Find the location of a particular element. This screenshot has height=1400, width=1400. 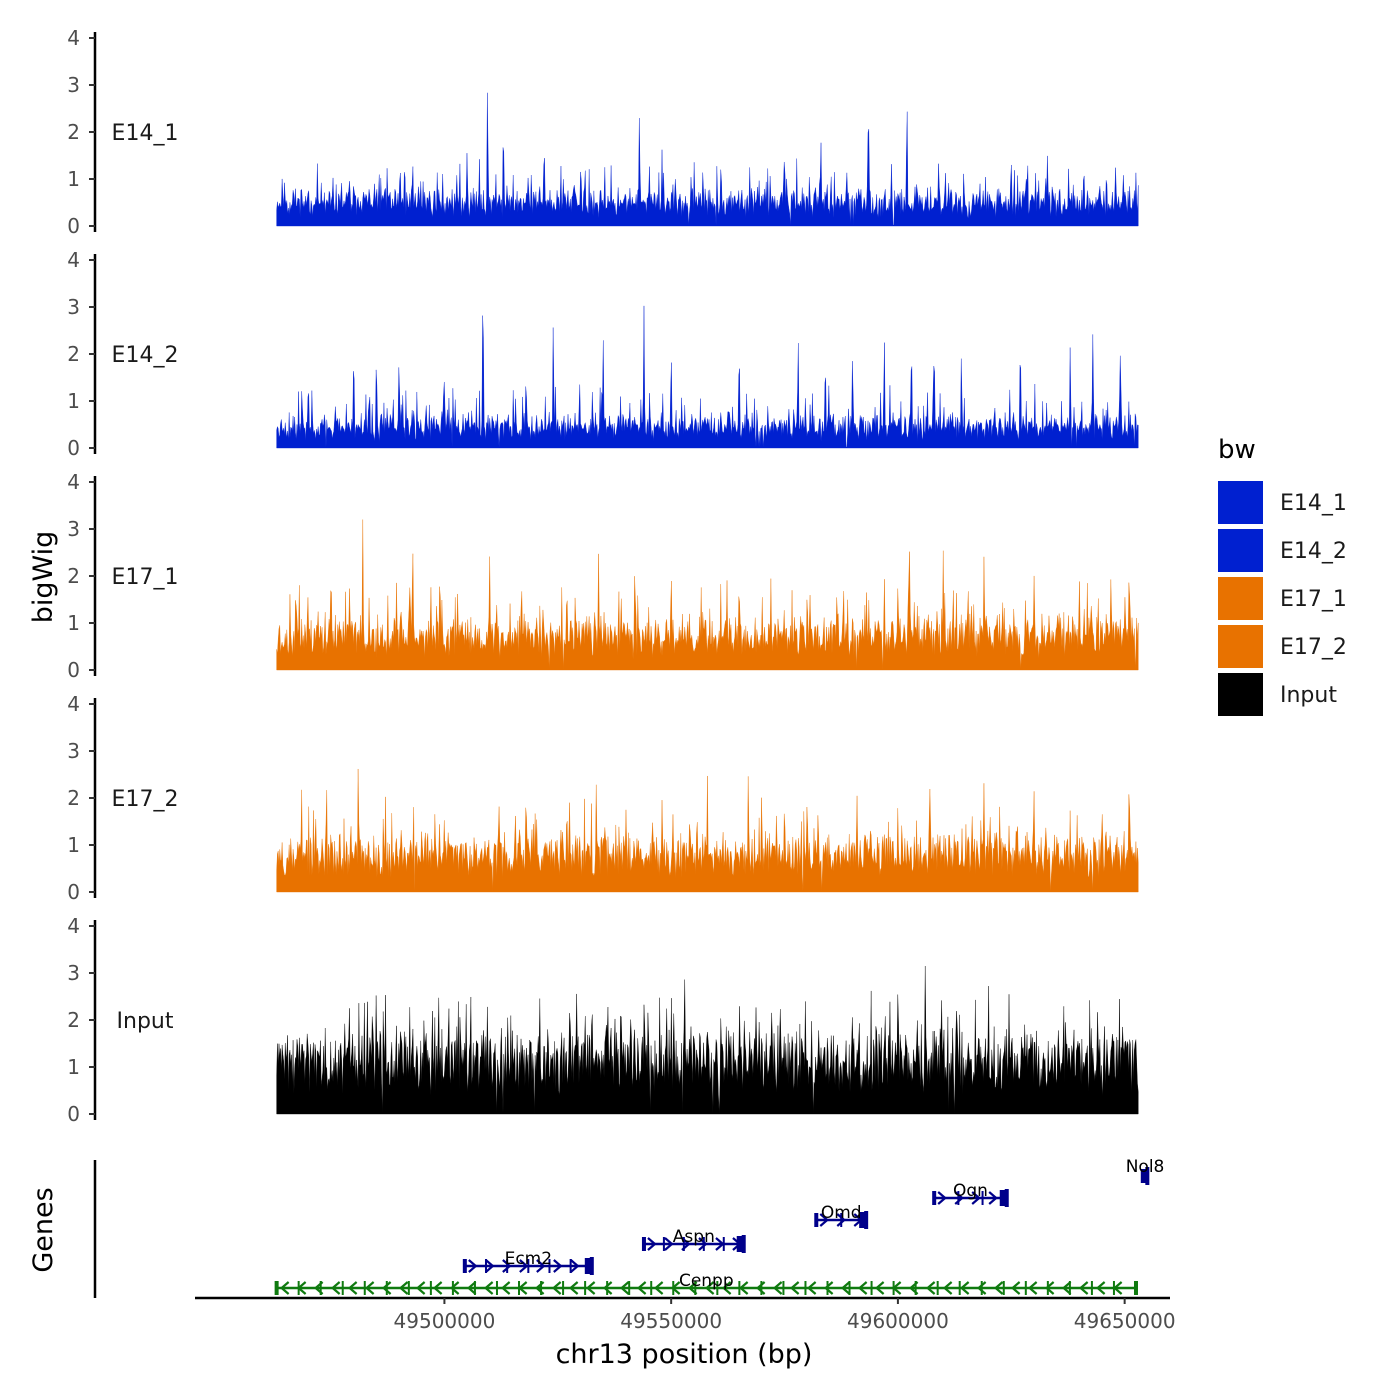

gene-label: Cenpp is located at coordinates (706, 1281).